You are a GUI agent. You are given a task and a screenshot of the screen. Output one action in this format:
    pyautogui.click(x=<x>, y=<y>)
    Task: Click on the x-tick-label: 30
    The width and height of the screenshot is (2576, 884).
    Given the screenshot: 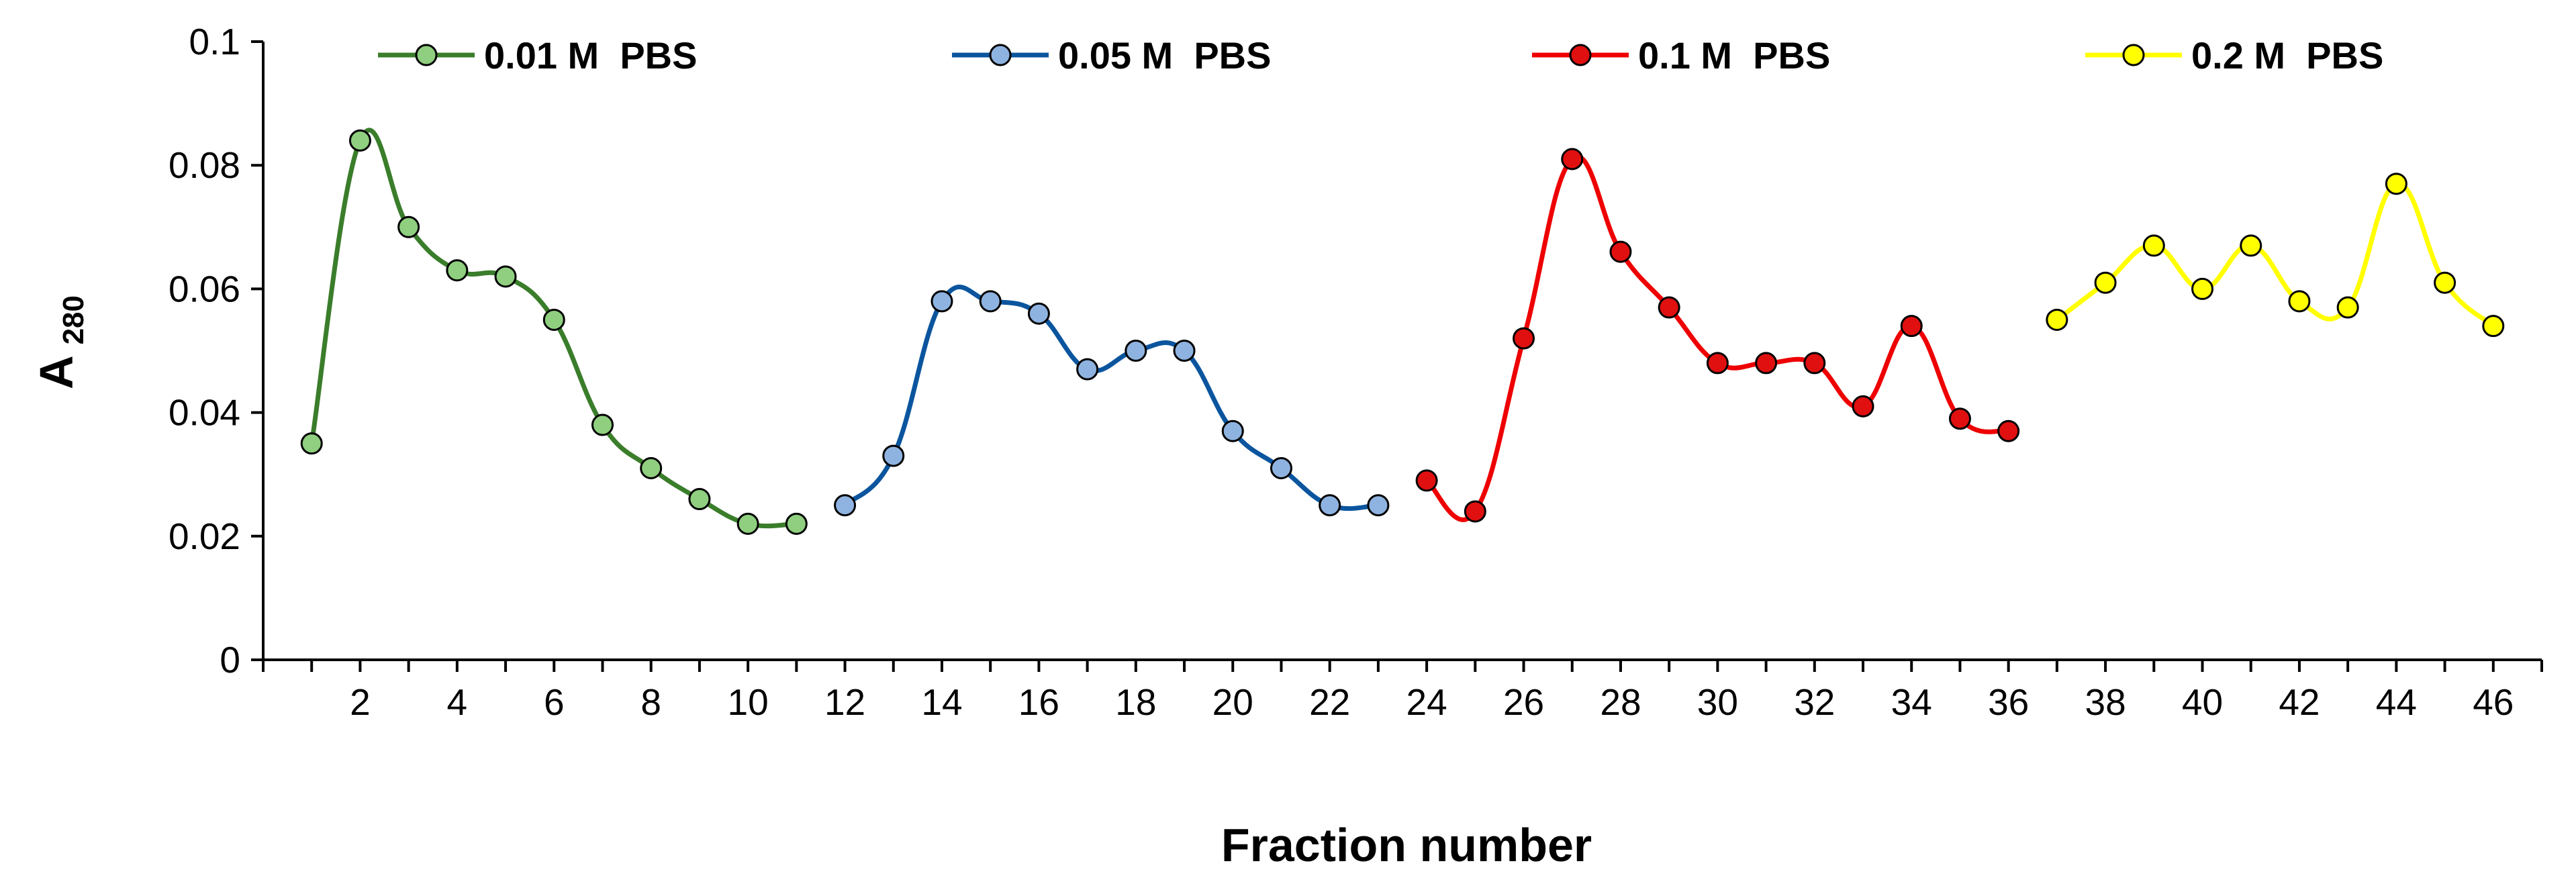 What is the action you would take?
    pyautogui.click(x=1717, y=702)
    